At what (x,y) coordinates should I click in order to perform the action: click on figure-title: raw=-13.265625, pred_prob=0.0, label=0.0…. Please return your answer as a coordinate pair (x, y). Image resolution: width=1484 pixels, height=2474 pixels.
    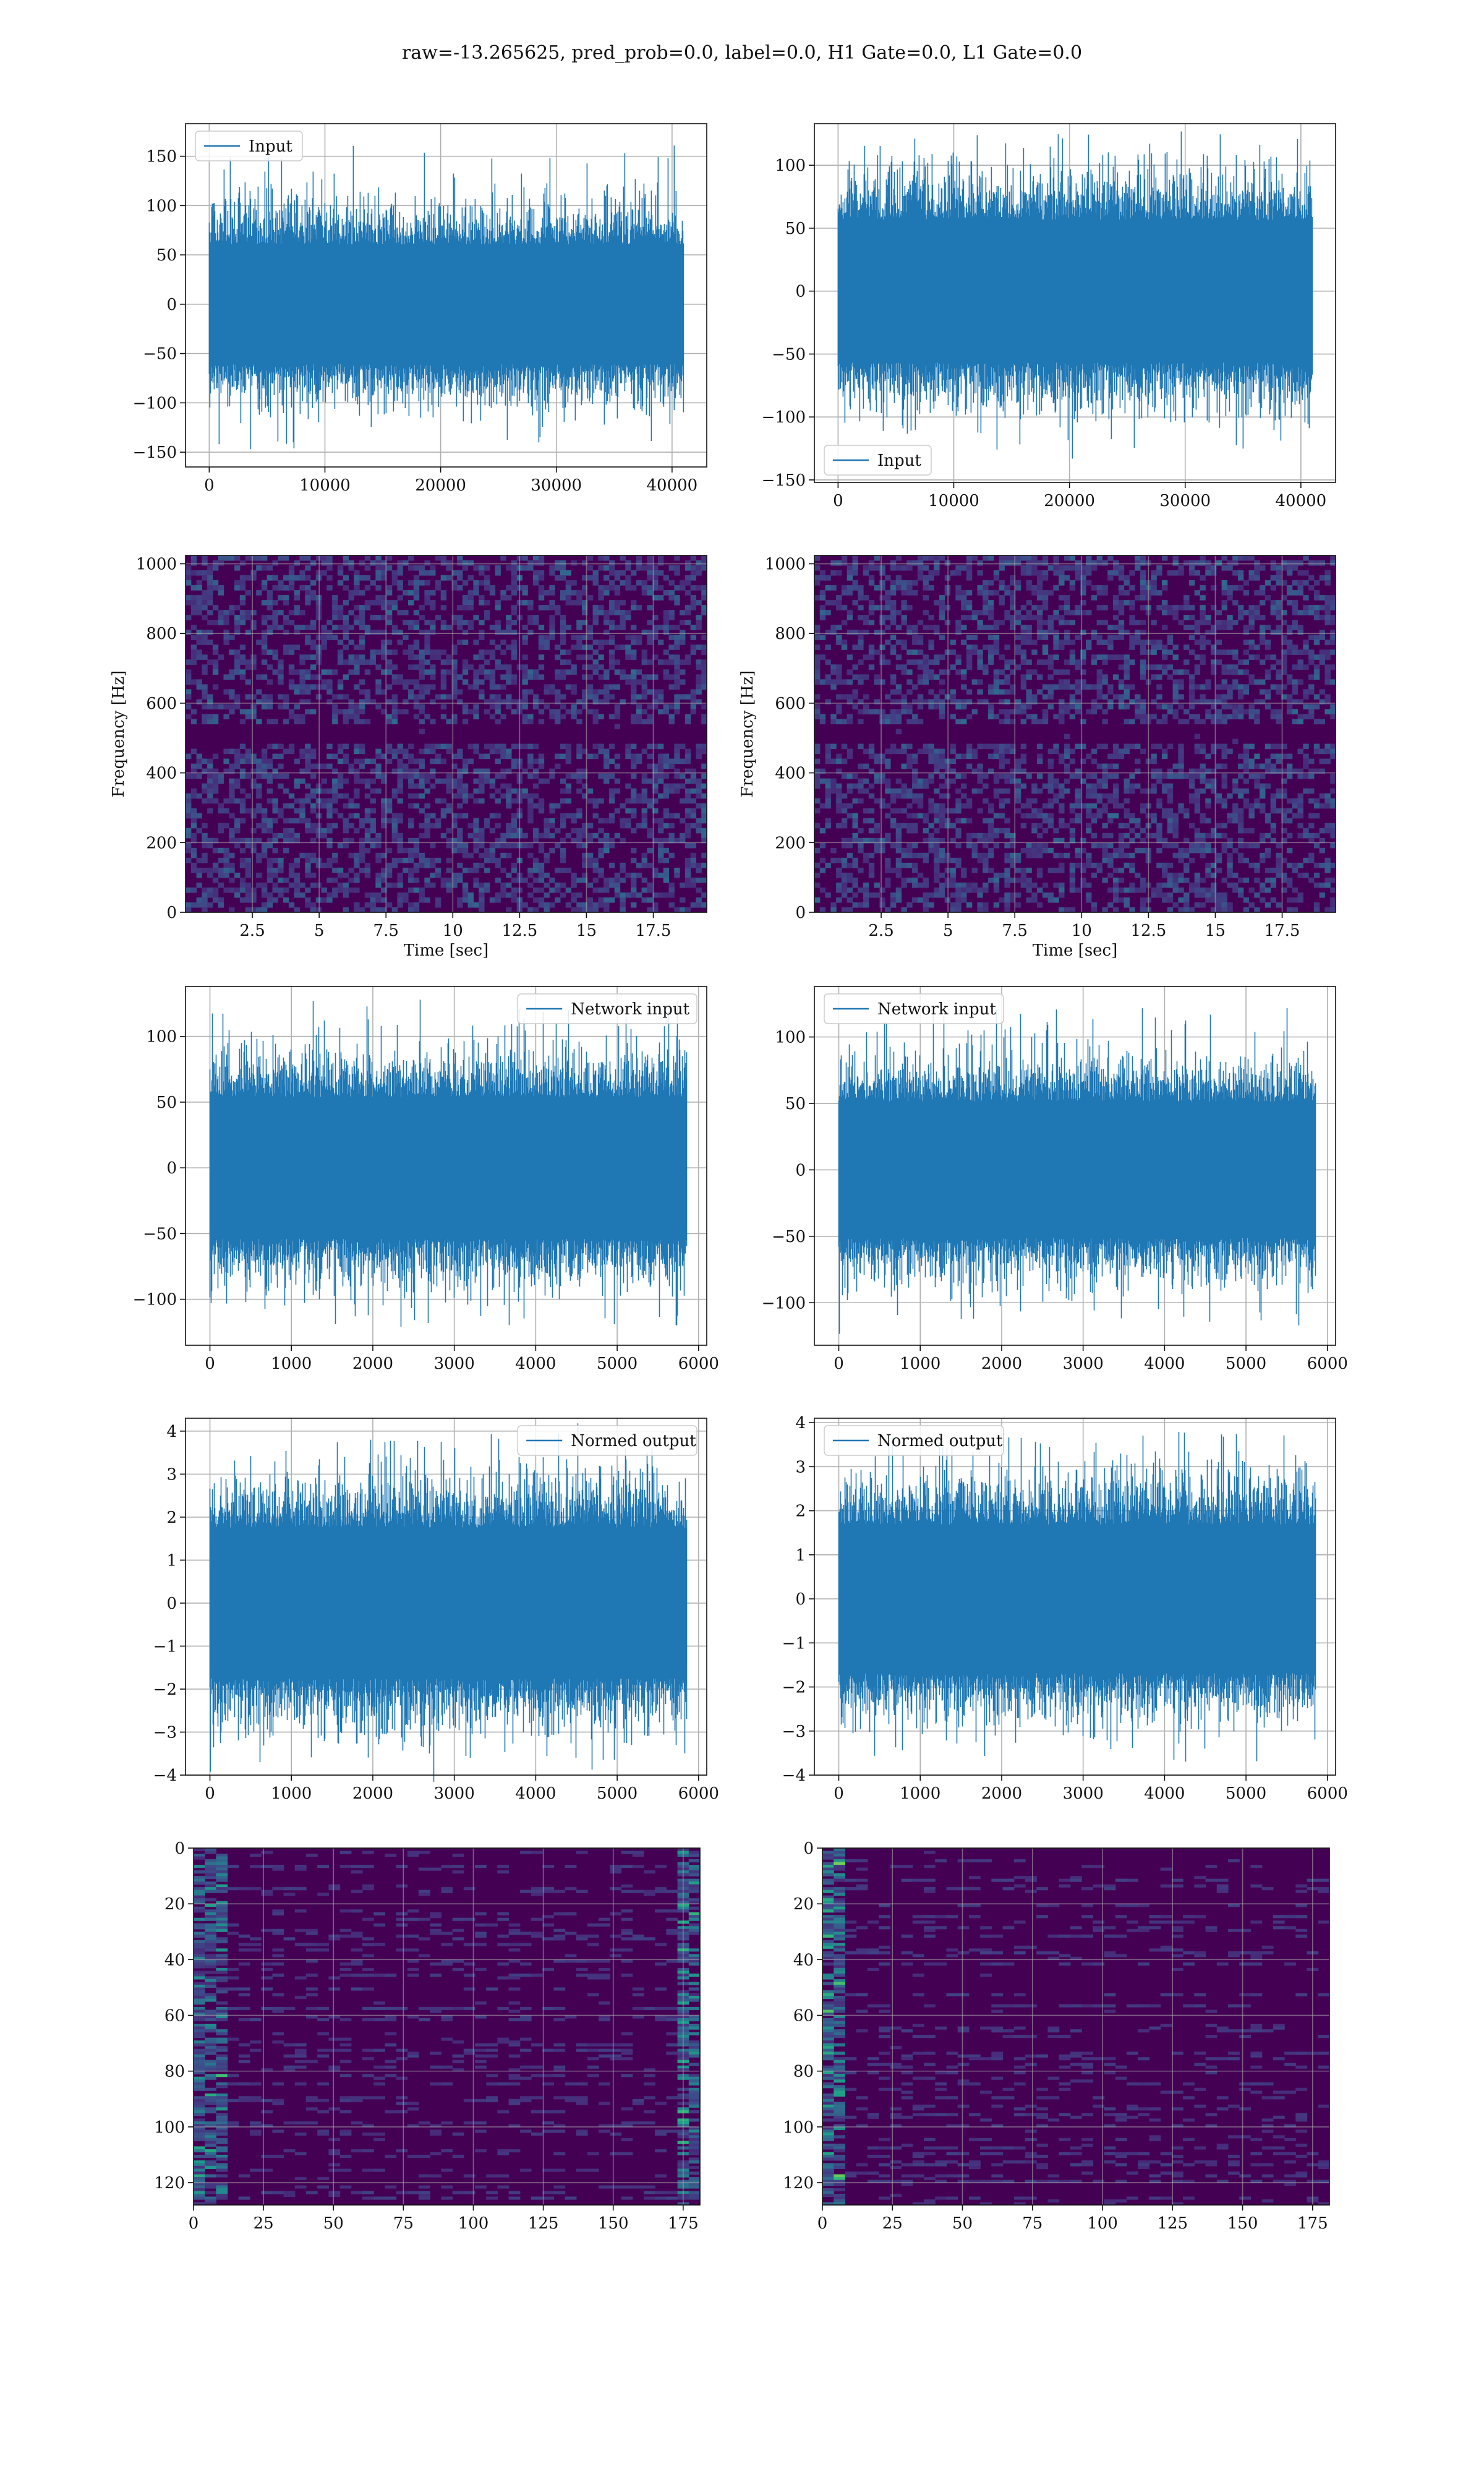
    Looking at the image, I should click on (742, 53).